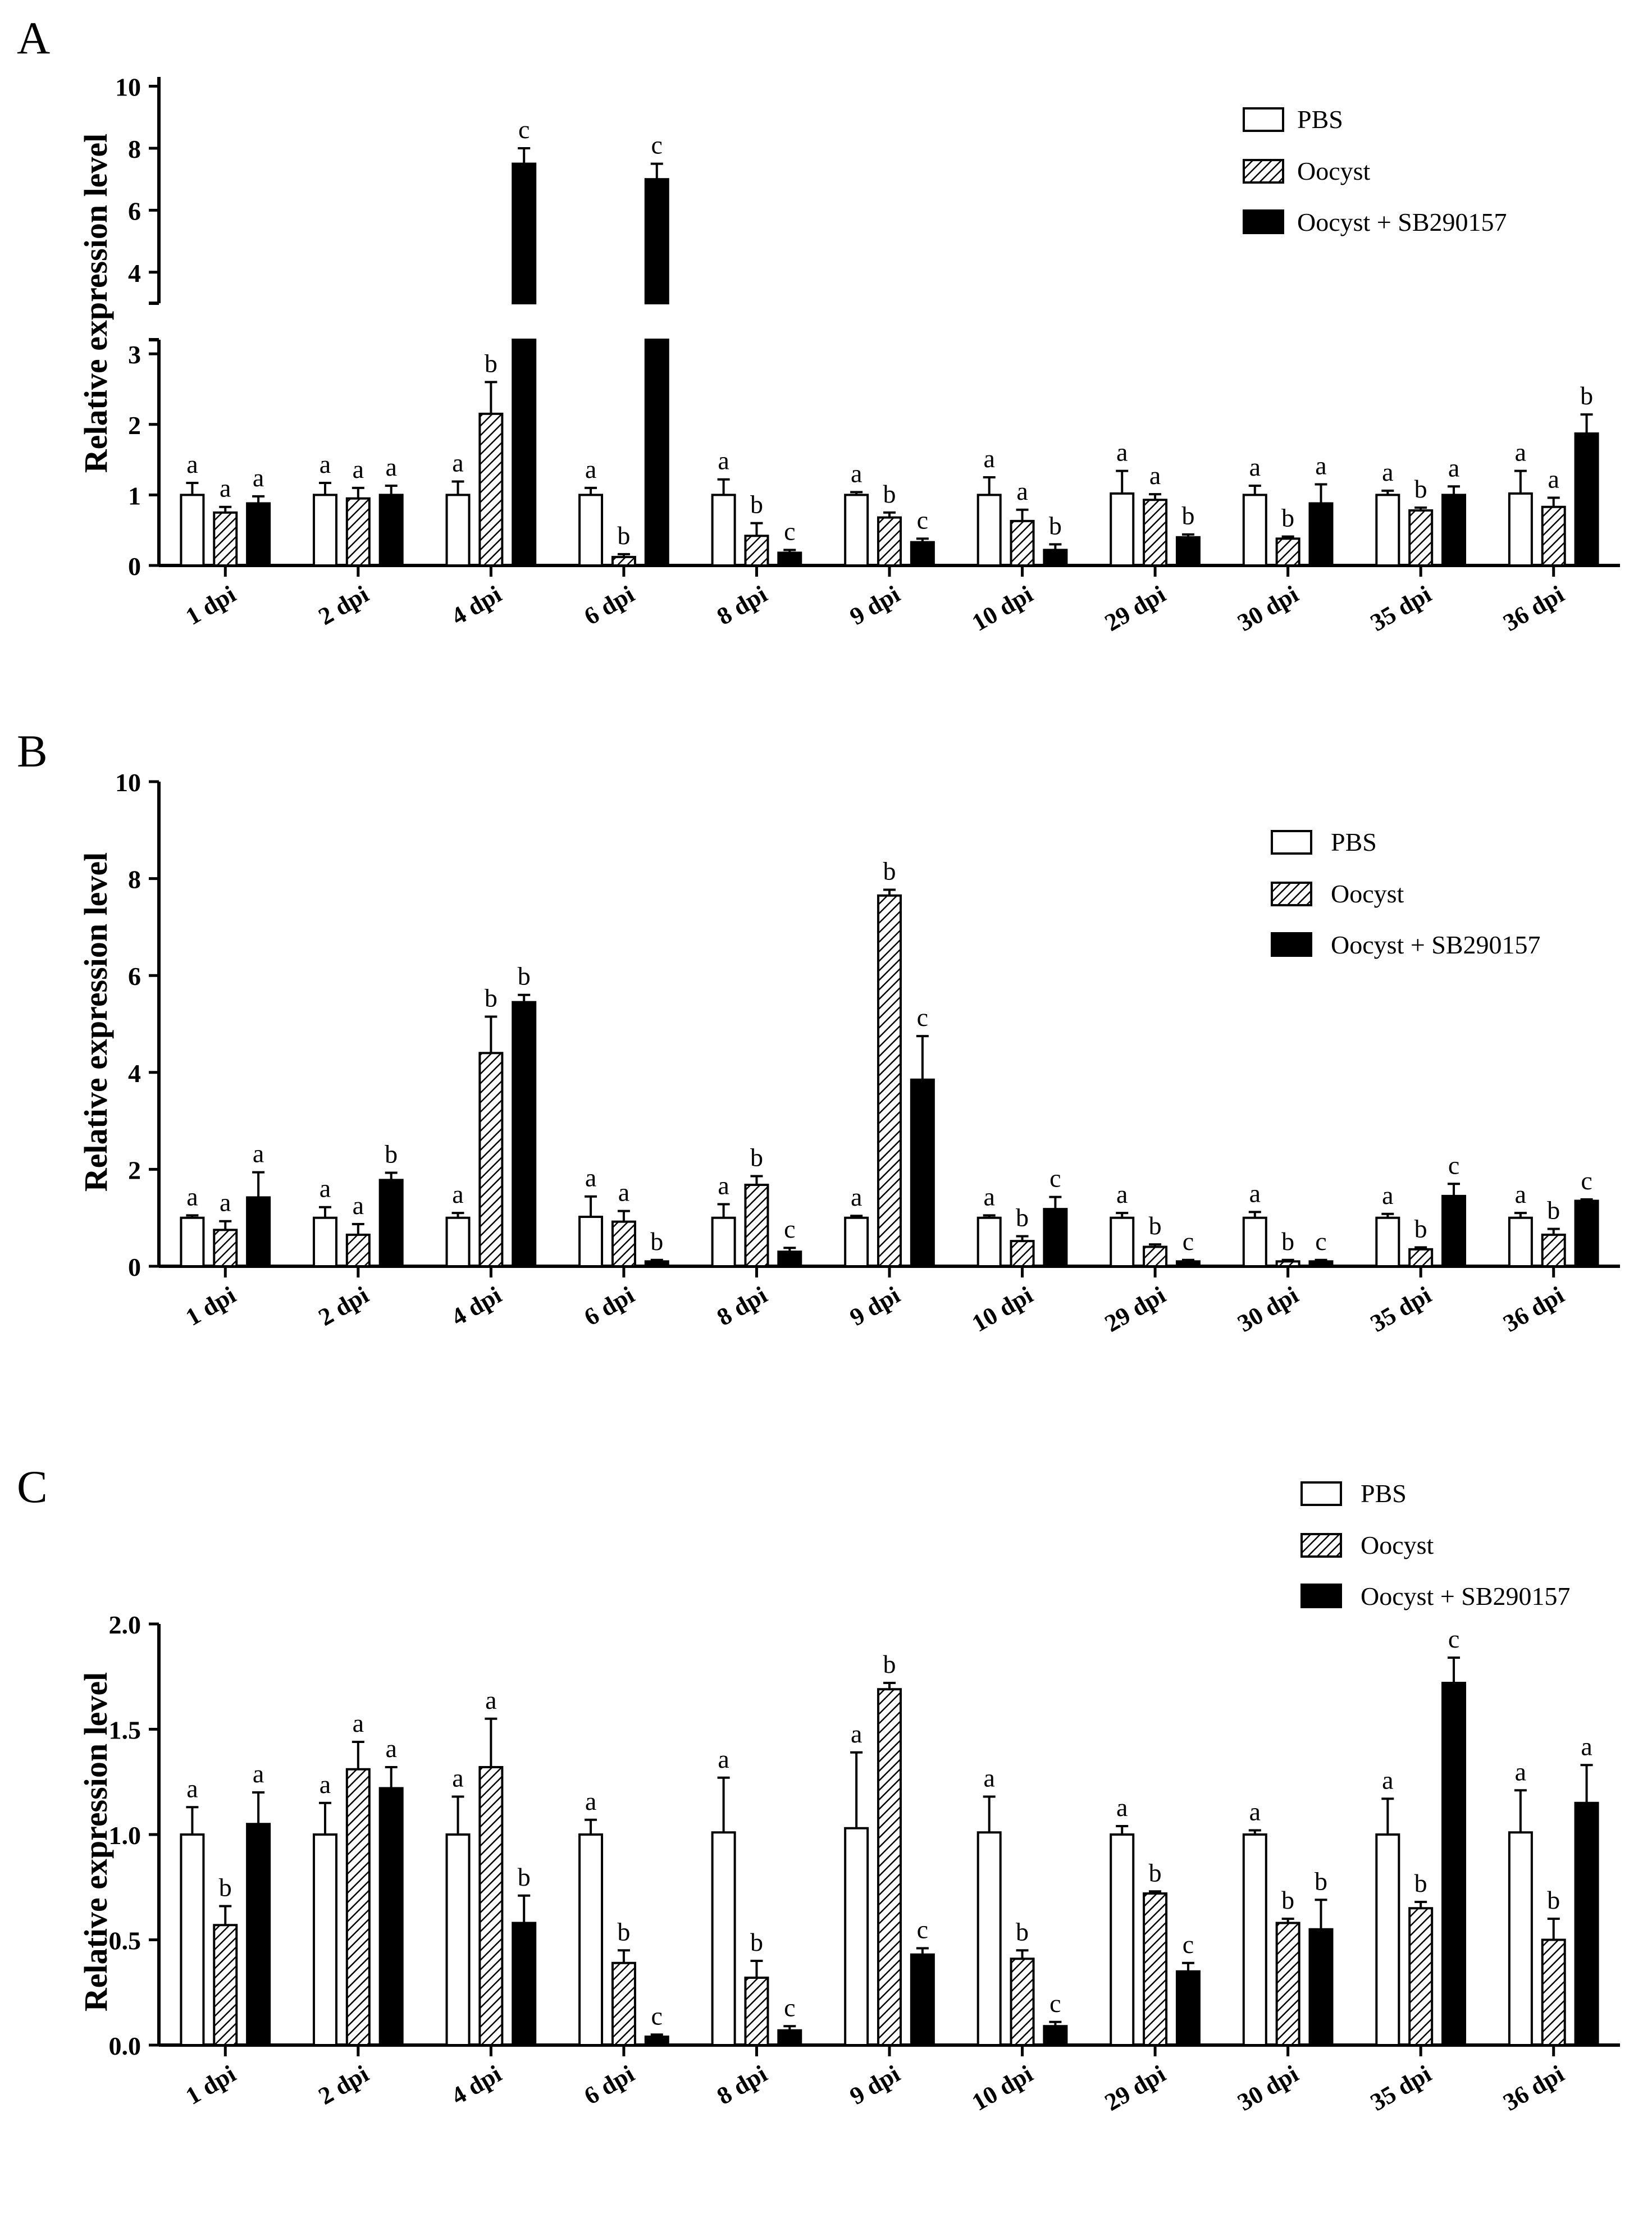  I want to click on panel-b-label: B, so click(32, 751).